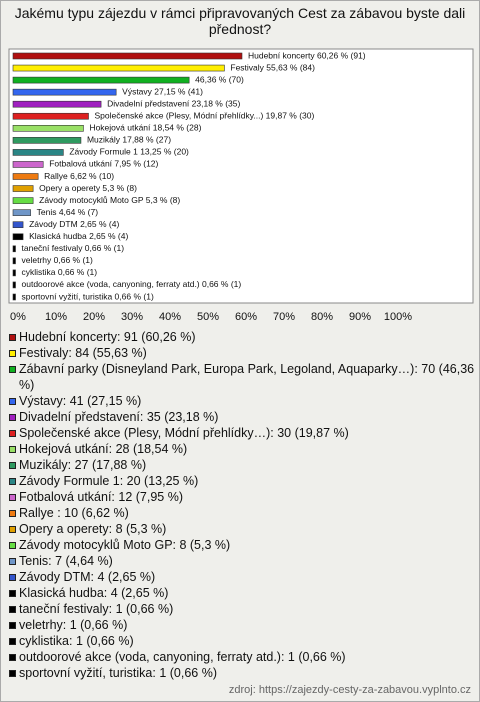 The image size is (480, 702). I want to click on legend-label: Fotbalová utkání: 12 (7,95 %), so click(101, 497).